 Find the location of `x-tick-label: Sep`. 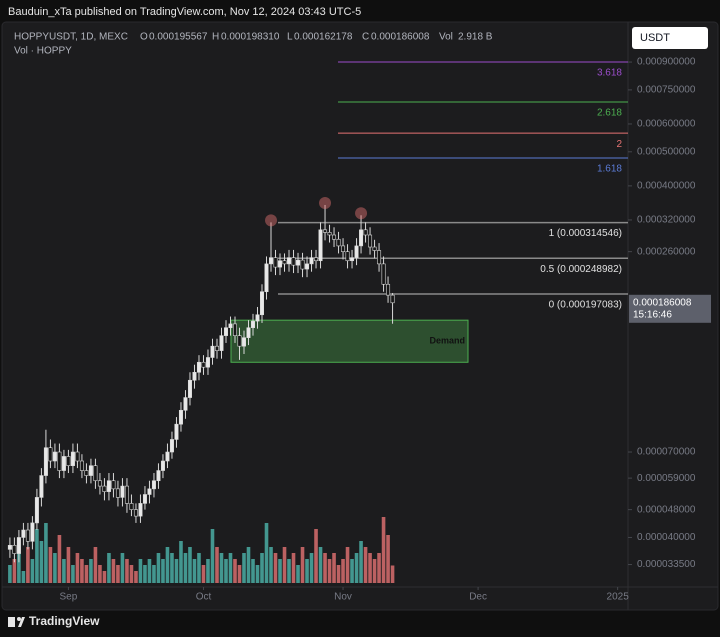

x-tick-label: Sep is located at coordinates (69, 597).